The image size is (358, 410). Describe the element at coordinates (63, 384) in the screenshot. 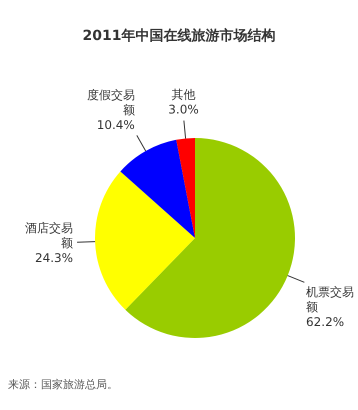

I see `source-note: 来源：国家旅游总局。` at that location.